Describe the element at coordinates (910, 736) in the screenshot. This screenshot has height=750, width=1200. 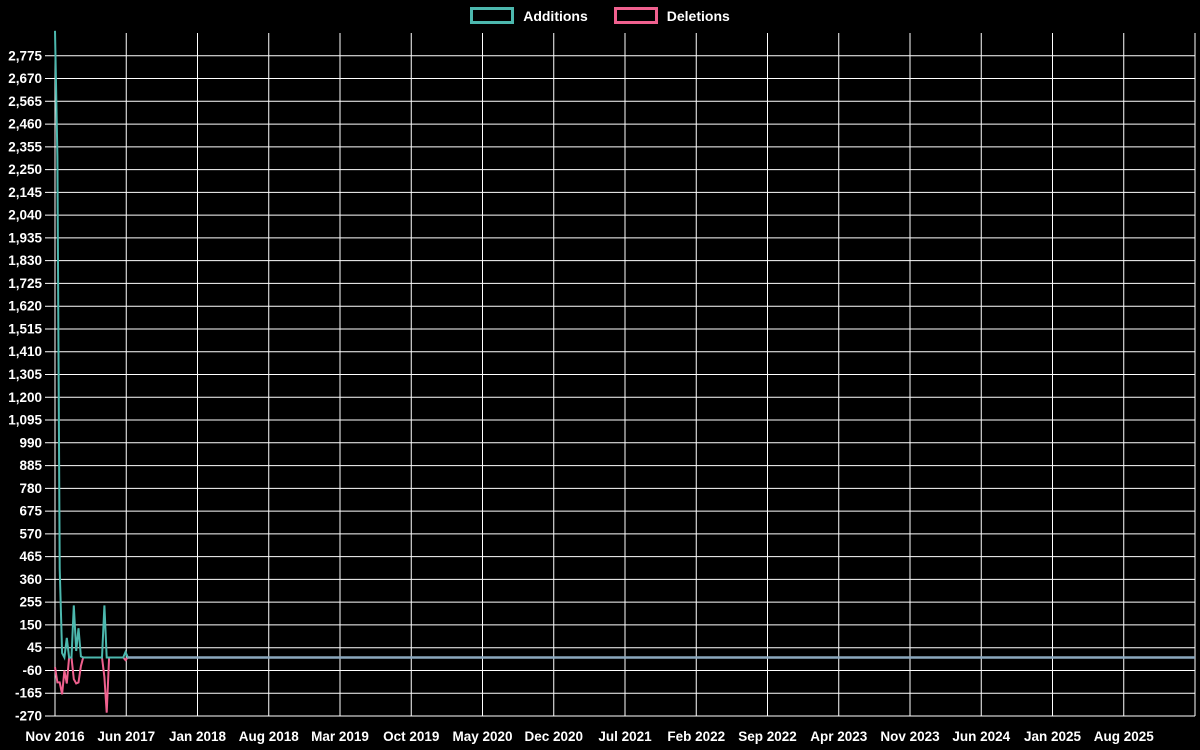
I see `svg-text: Nov 2023` at that location.